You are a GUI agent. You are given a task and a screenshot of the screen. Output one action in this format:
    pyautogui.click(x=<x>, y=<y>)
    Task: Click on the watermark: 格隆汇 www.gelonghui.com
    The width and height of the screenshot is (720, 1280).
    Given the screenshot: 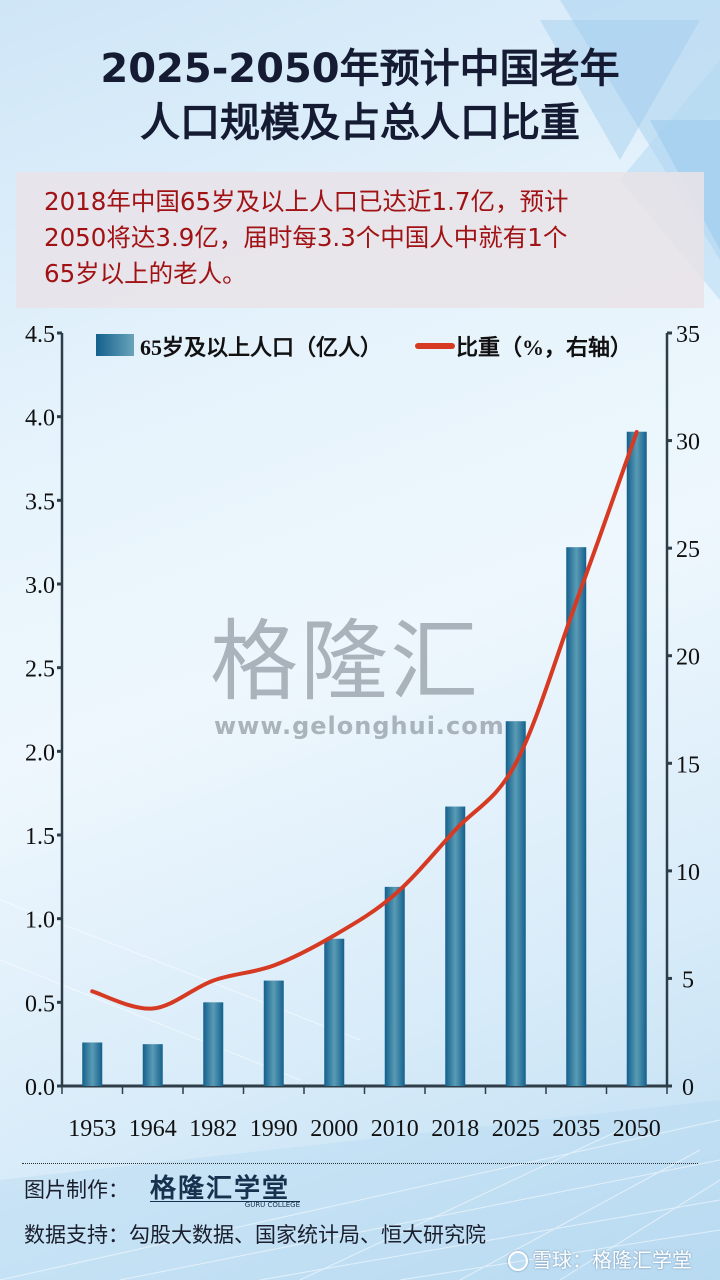 What is the action you would take?
    pyautogui.click(x=365, y=675)
    